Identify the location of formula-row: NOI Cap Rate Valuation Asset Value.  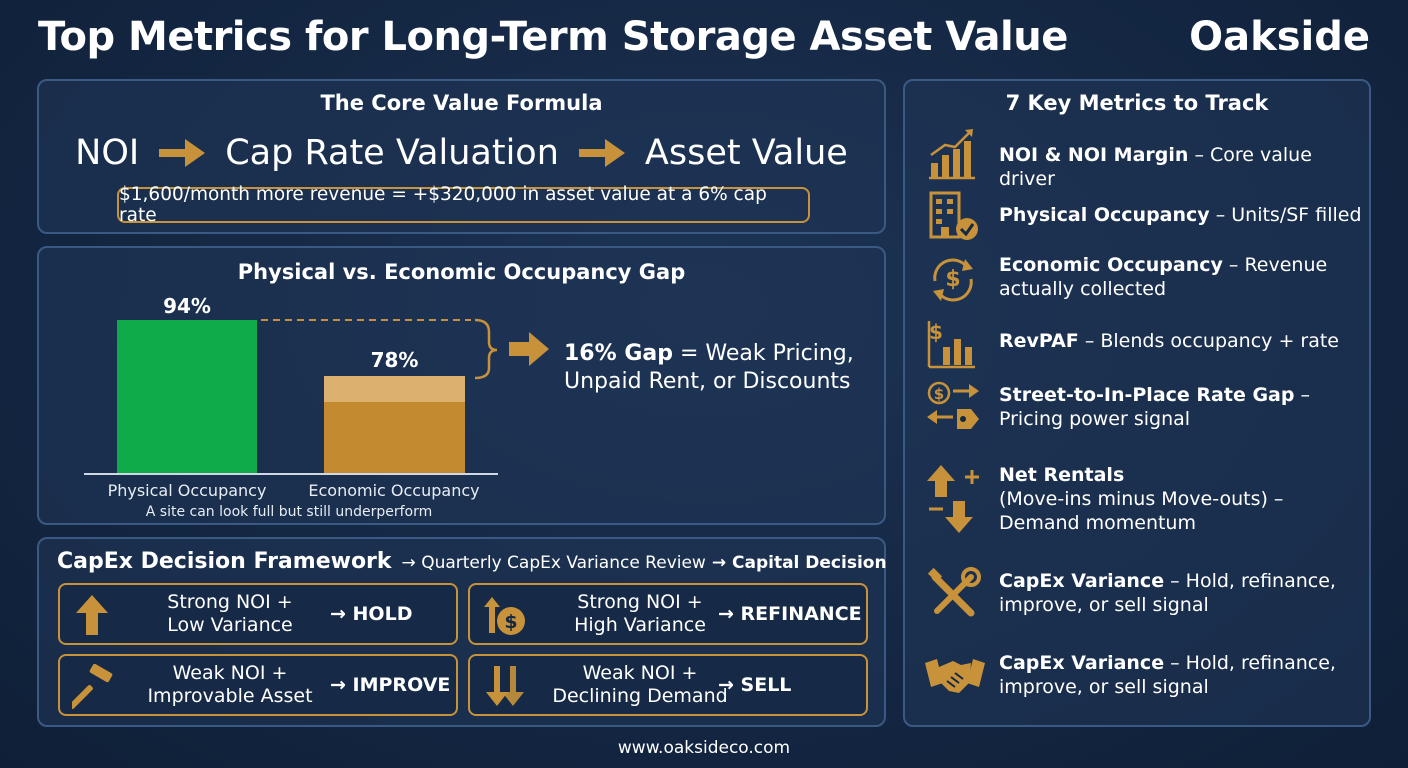
(461, 153).